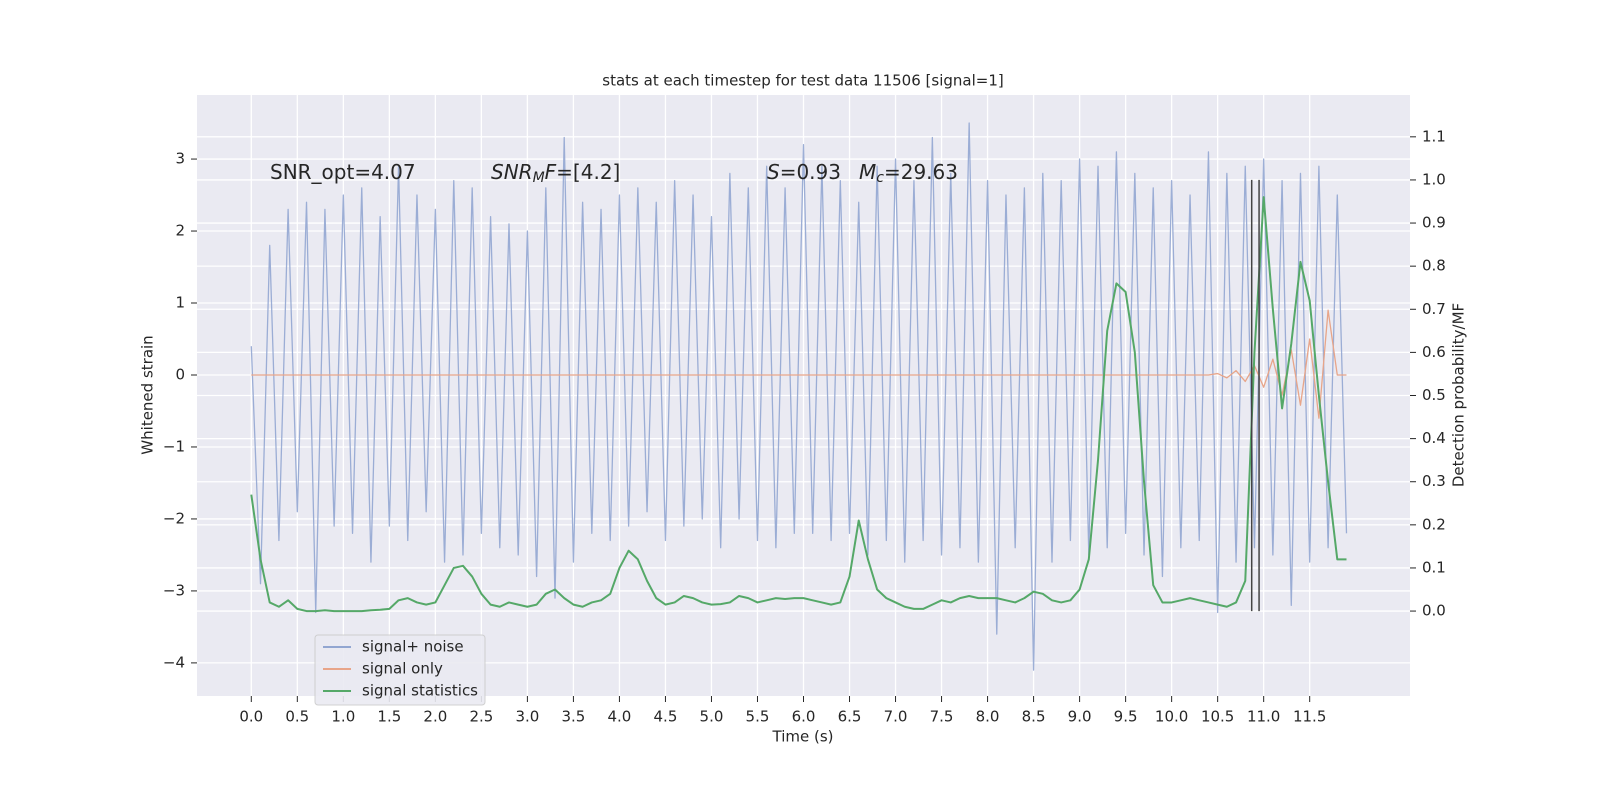  What do you see at coordinates (573, 717) in the screenshot?
I see `x-tick-label: 3.5` at bounding box center [573, 717].